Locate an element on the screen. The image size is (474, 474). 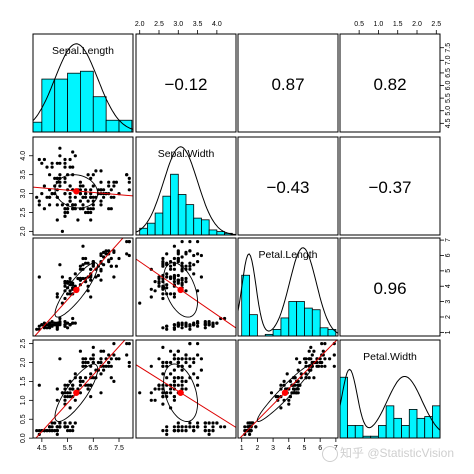
watermark-icon is located at coordinates (330, 453).